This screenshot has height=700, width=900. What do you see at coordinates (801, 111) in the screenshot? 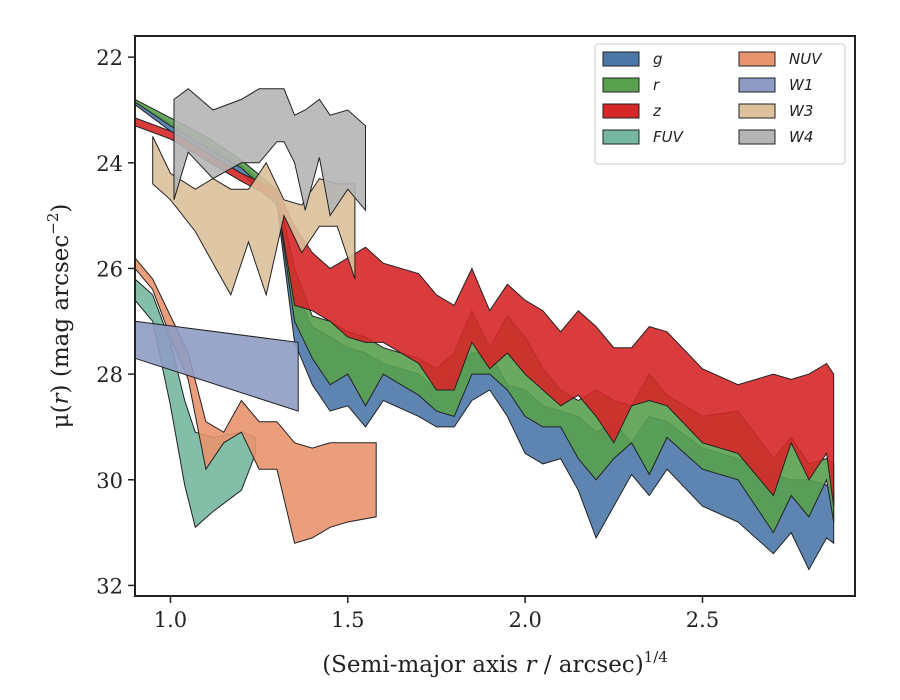
I see `legend-label-w3: W3` at bounding box center [801, 111].